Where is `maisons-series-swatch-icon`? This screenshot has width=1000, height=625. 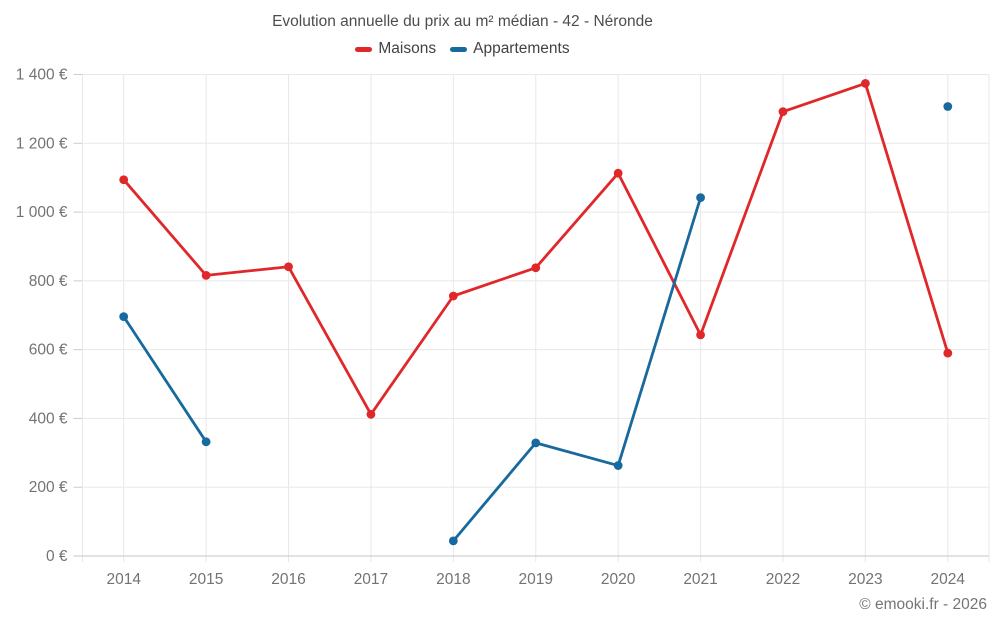 maisons-series-swatch-icon is located at coordinates (364, 49).